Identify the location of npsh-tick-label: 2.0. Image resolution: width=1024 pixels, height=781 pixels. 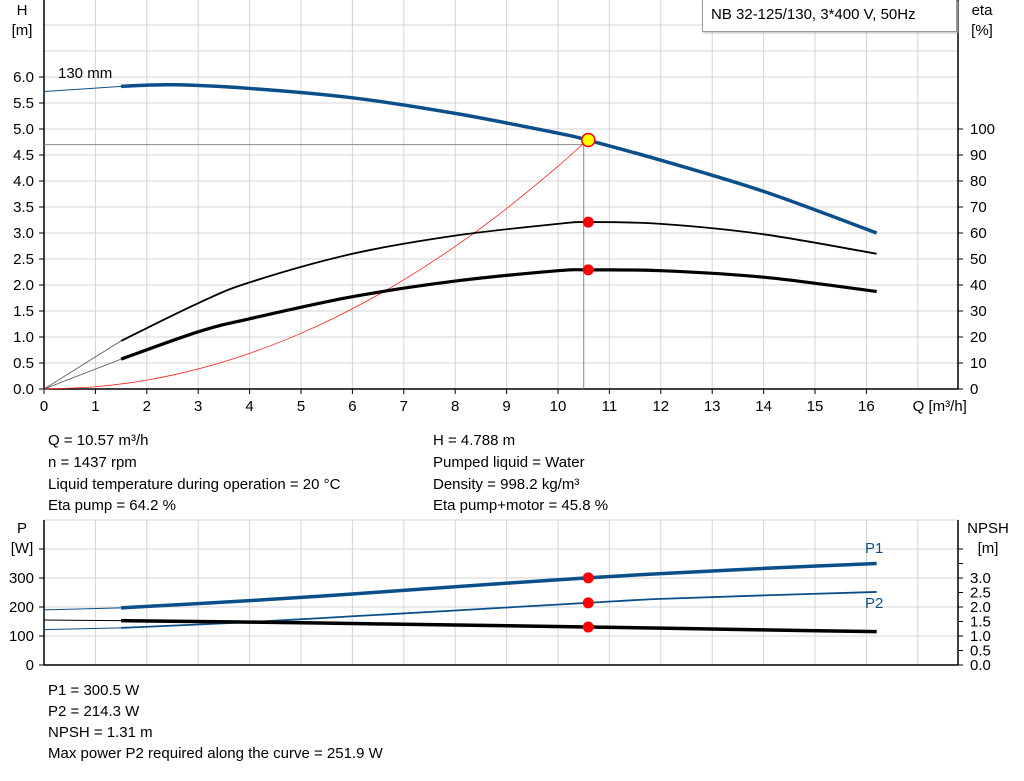
(980, 607).